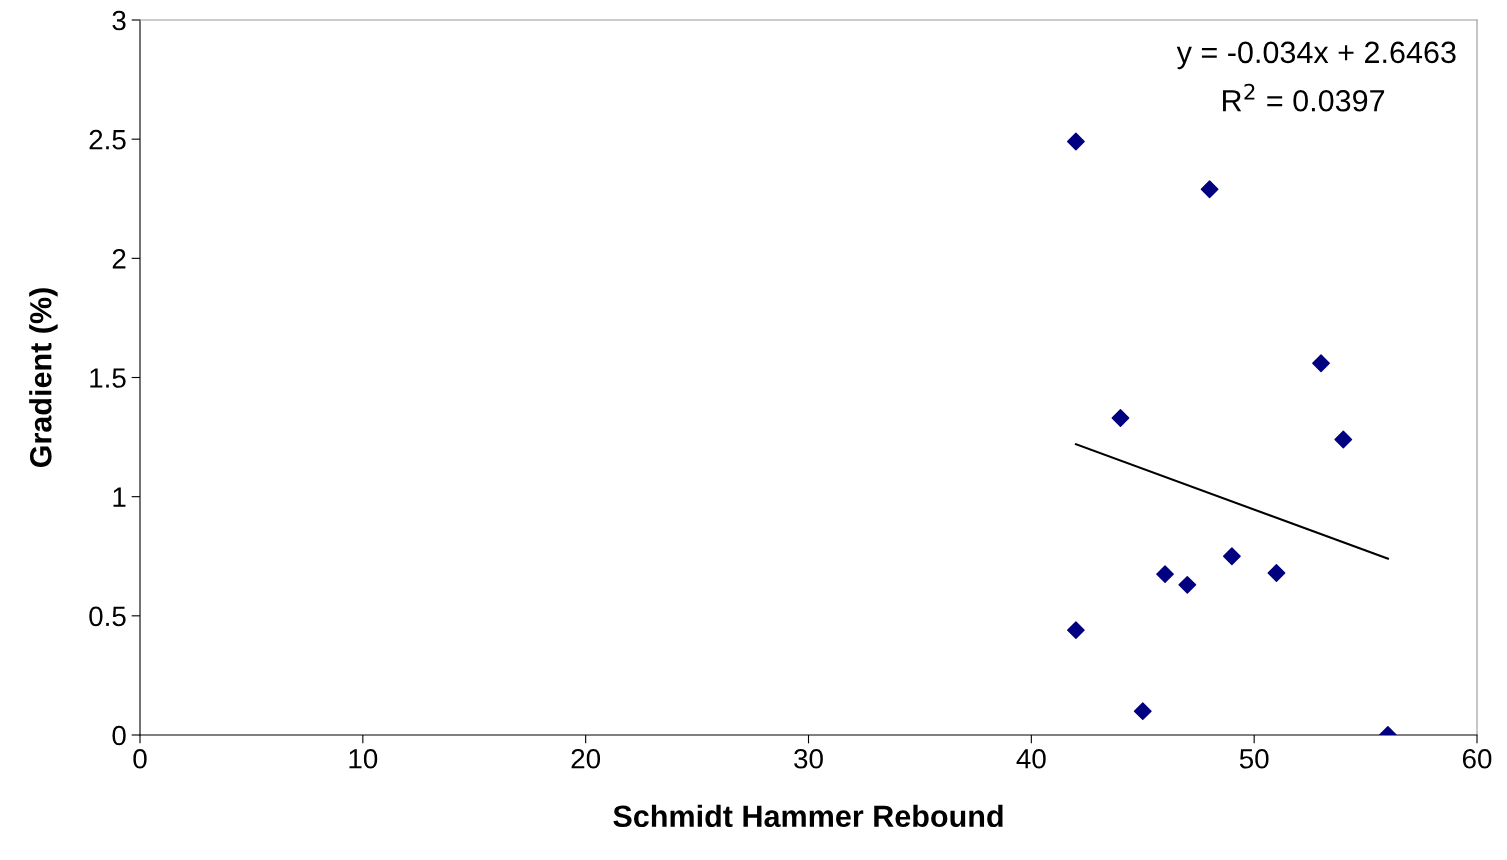 The width and height of the screenshot is (1507, 860). I want to click on y-axis-title: Gradient (%), so click(43, 378).